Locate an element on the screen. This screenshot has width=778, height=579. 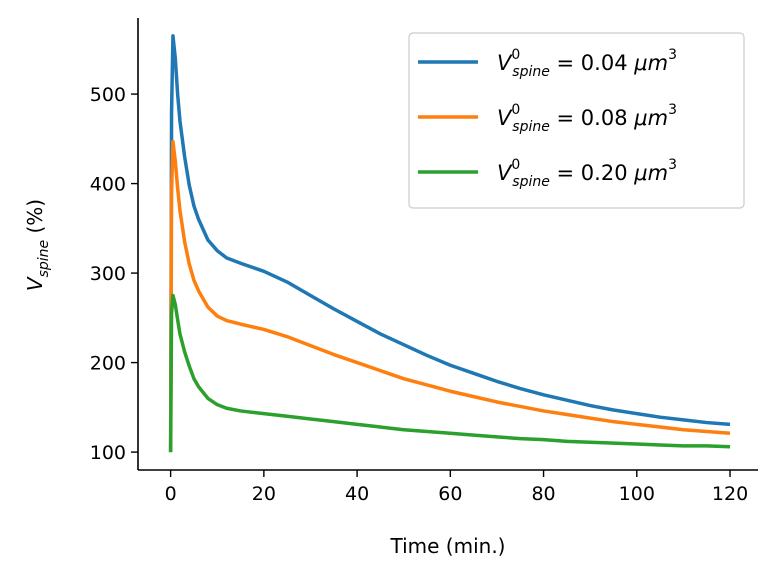
legend-frame is located at coordinates (576, 120).